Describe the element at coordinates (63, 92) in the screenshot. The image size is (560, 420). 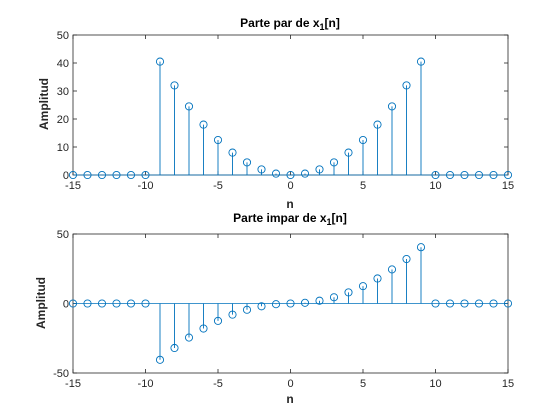
I see `y-tick-label: 30` at that location.